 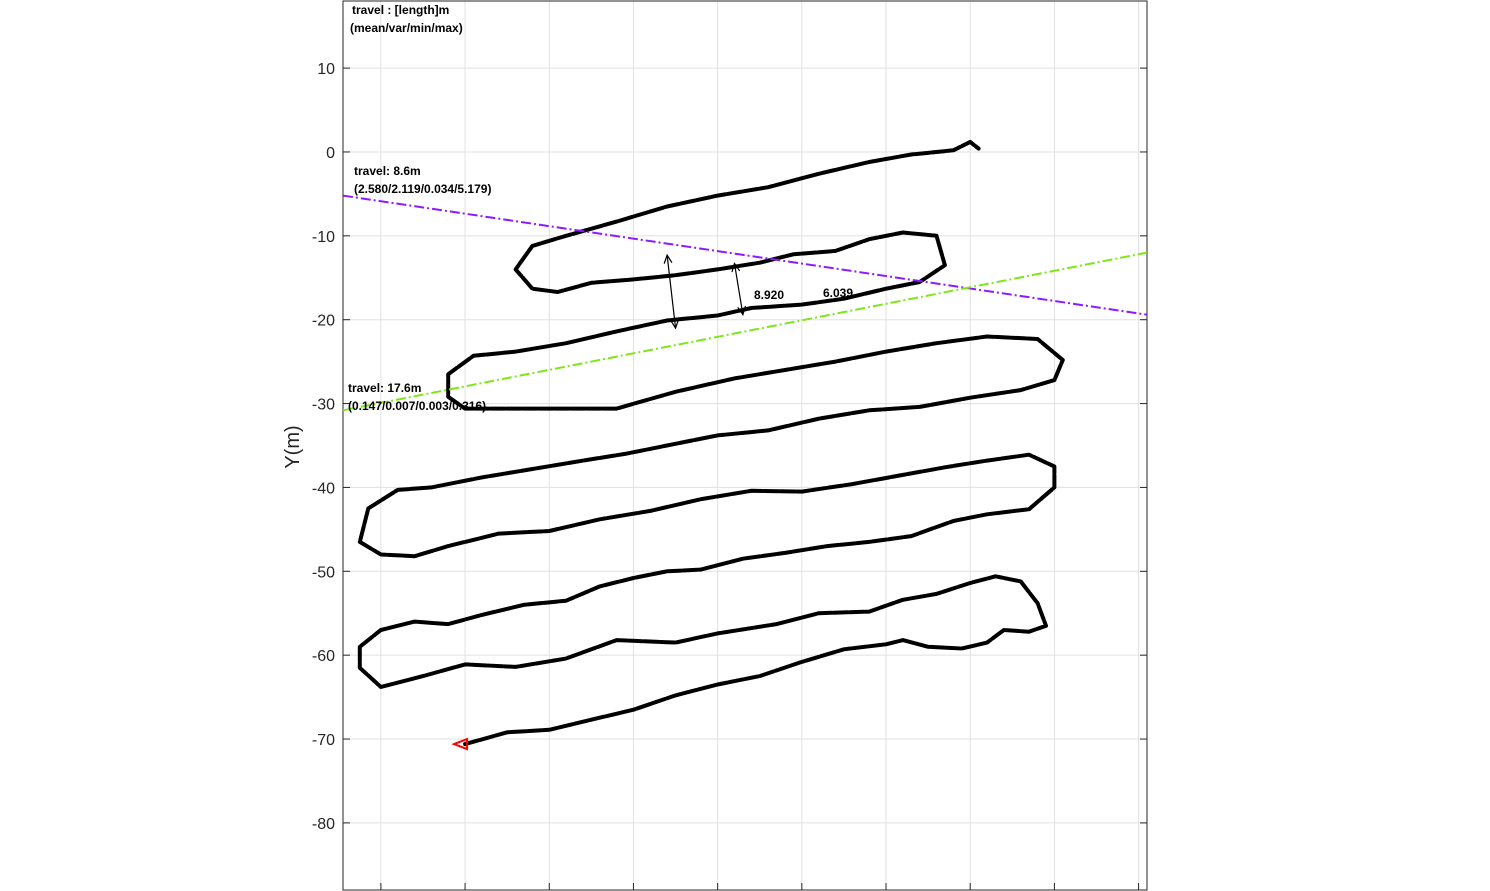 What do you see at coordinates (323, 572) in the screenshot?
I see `y-tick-label: -50` at bounding box center [323, 572].